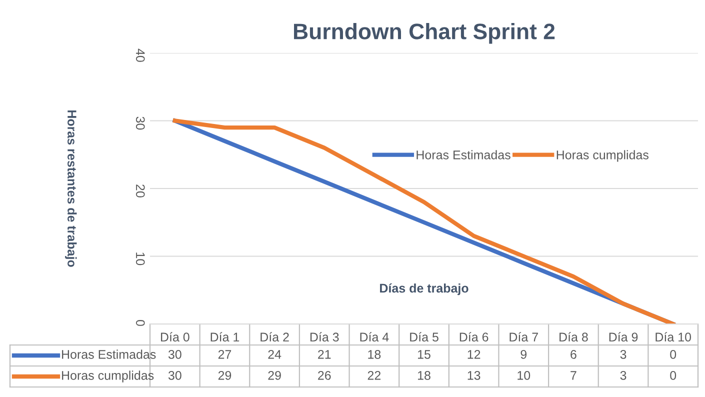  What do you see at coordinates (374, 337) in the screenshot?
I see `x-tick-label: Día 4` at bounding box center [374, 337].